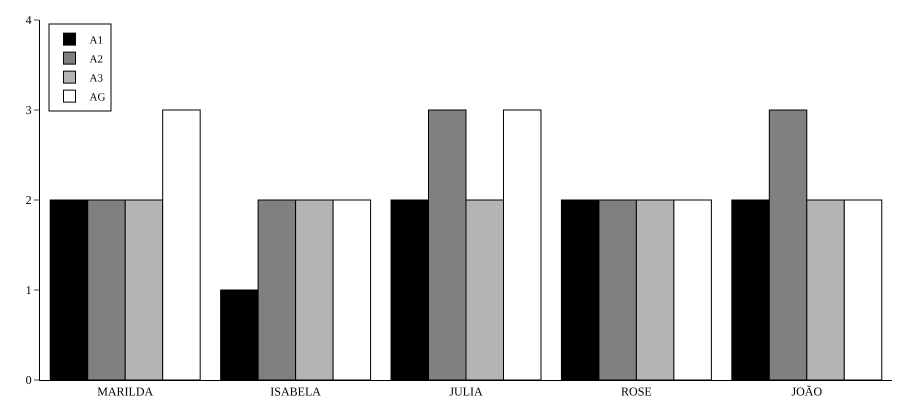 This screenshot has height=420, width=922. What do you see at coordinates (96, 59) in the screenshot?
I see `legend-label: A2` at bounding box center [96, 59].